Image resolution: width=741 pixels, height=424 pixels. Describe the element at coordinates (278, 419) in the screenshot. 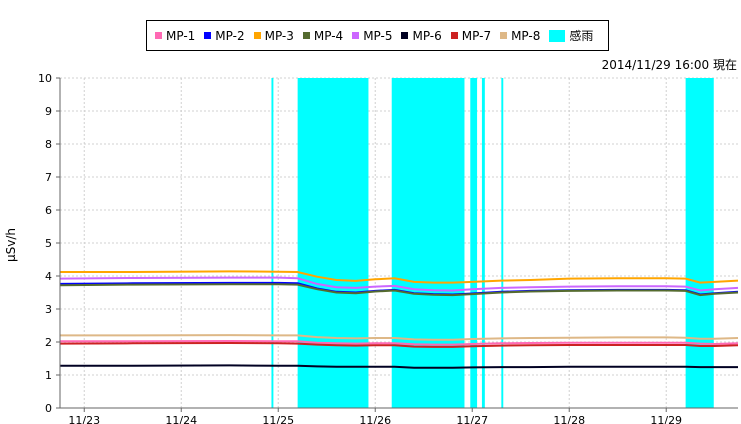

I see `x-tick-label: 11/25` at that location.